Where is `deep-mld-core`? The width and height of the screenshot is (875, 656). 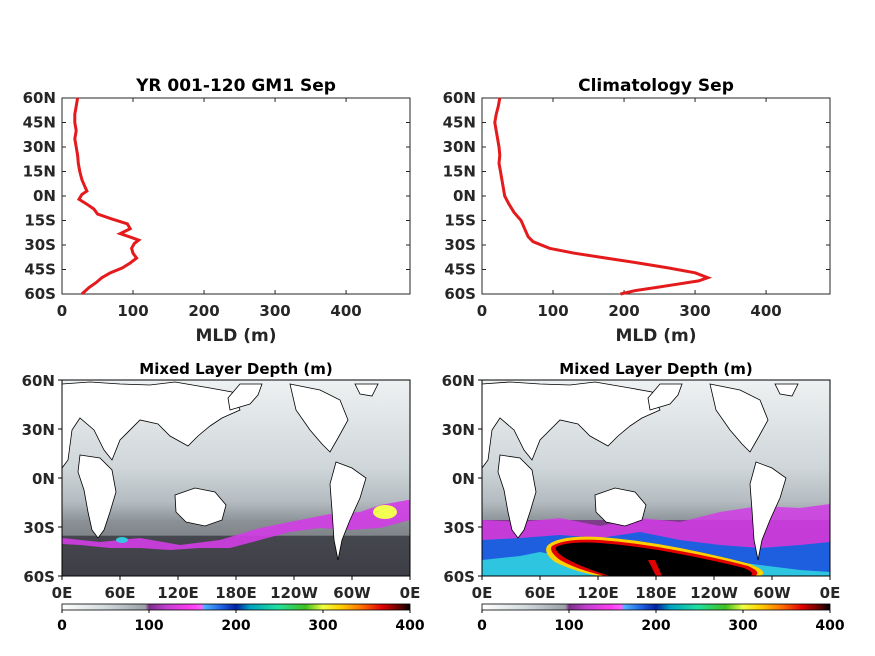
deep-mld-core is located at coordinates (653, 559).